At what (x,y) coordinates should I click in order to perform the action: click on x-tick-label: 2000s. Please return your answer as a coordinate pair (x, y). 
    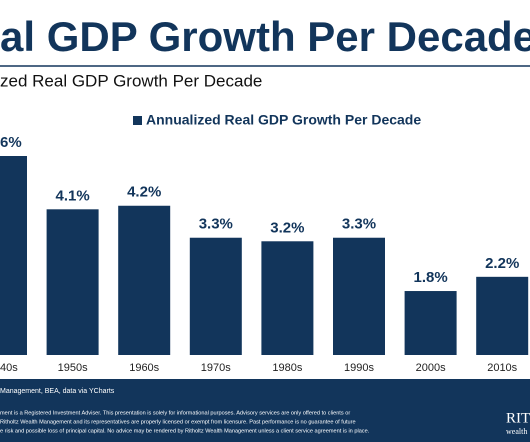
    Looking at the image, I should click on (431, 368).